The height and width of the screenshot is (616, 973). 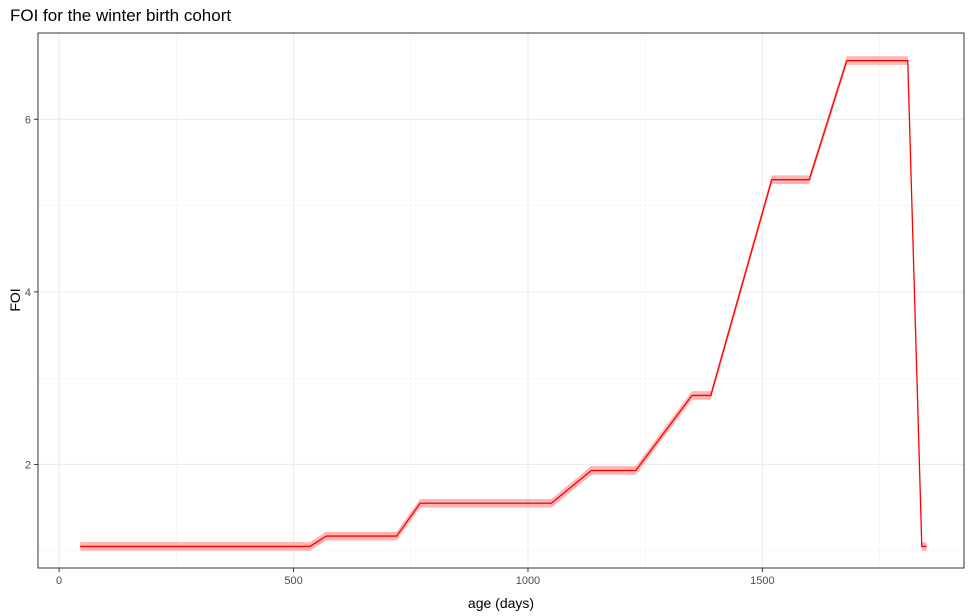 What do you see at coordinates (59, 581) in the screenshot?
I see `x-tick-label: 0` at bounding box center [59, 581].